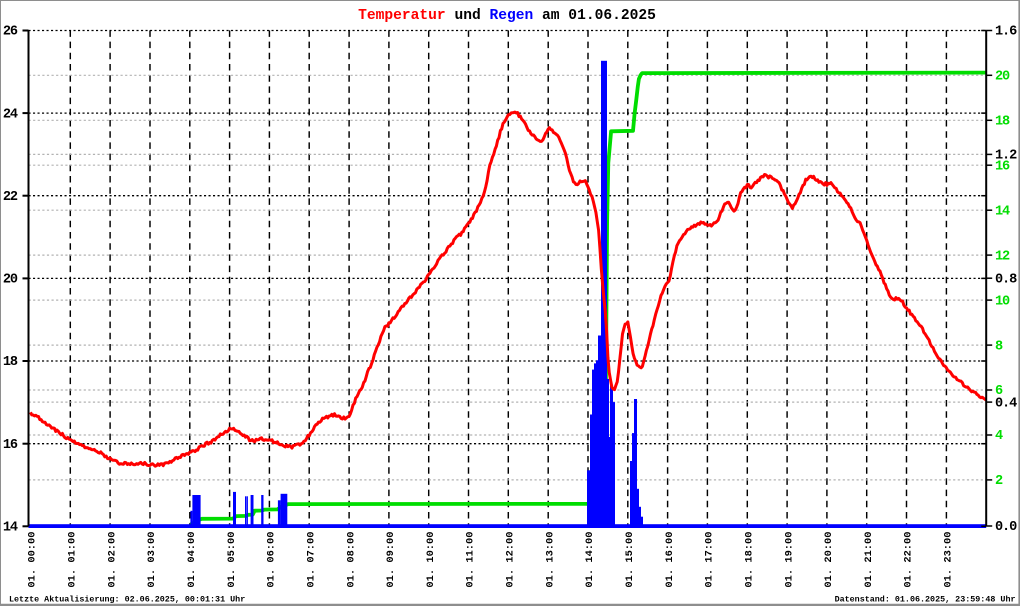  Describe the element at coordinates (10, 197) in the screenshot. I see `svg-text: 22` at that location.